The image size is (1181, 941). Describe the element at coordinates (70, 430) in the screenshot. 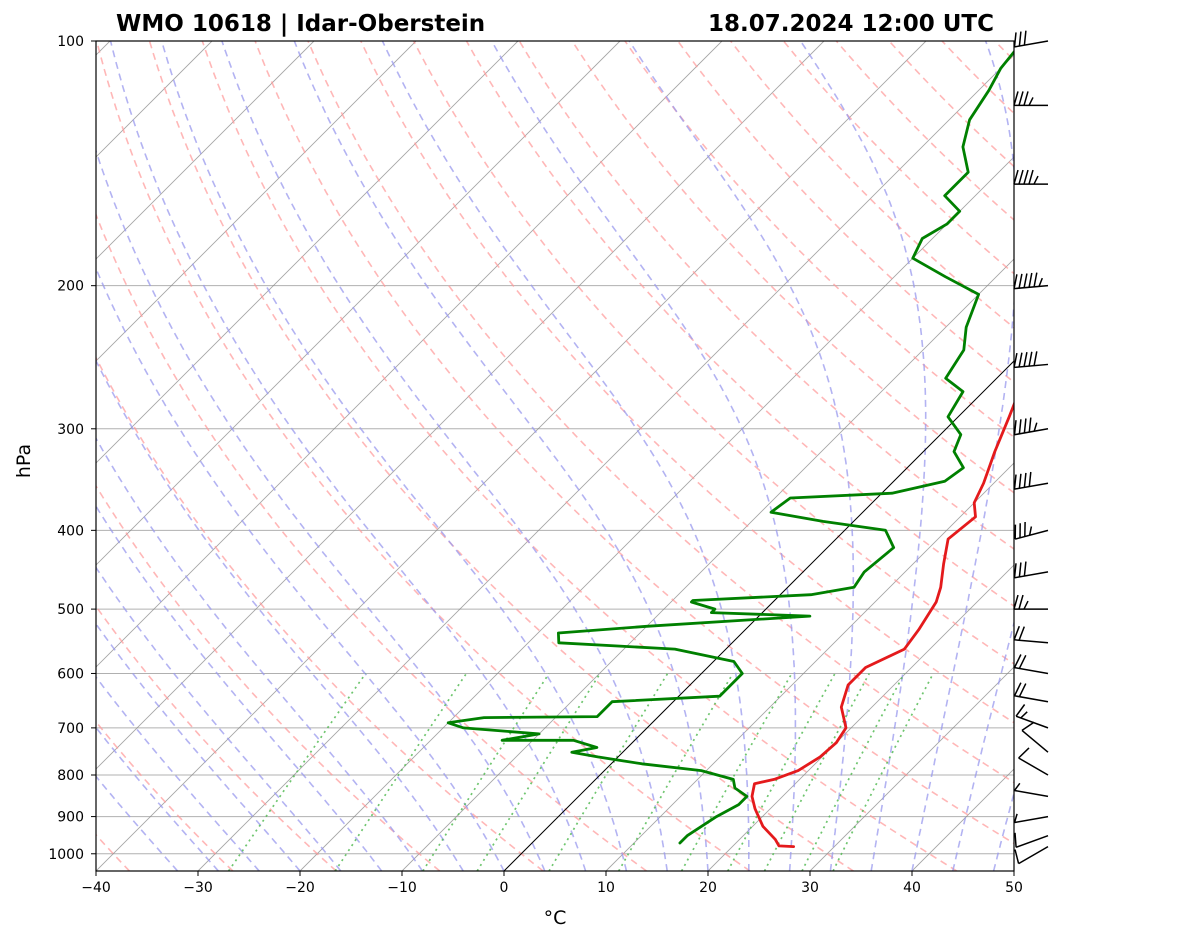

I see `y-tick-label-300: 300` at that location.